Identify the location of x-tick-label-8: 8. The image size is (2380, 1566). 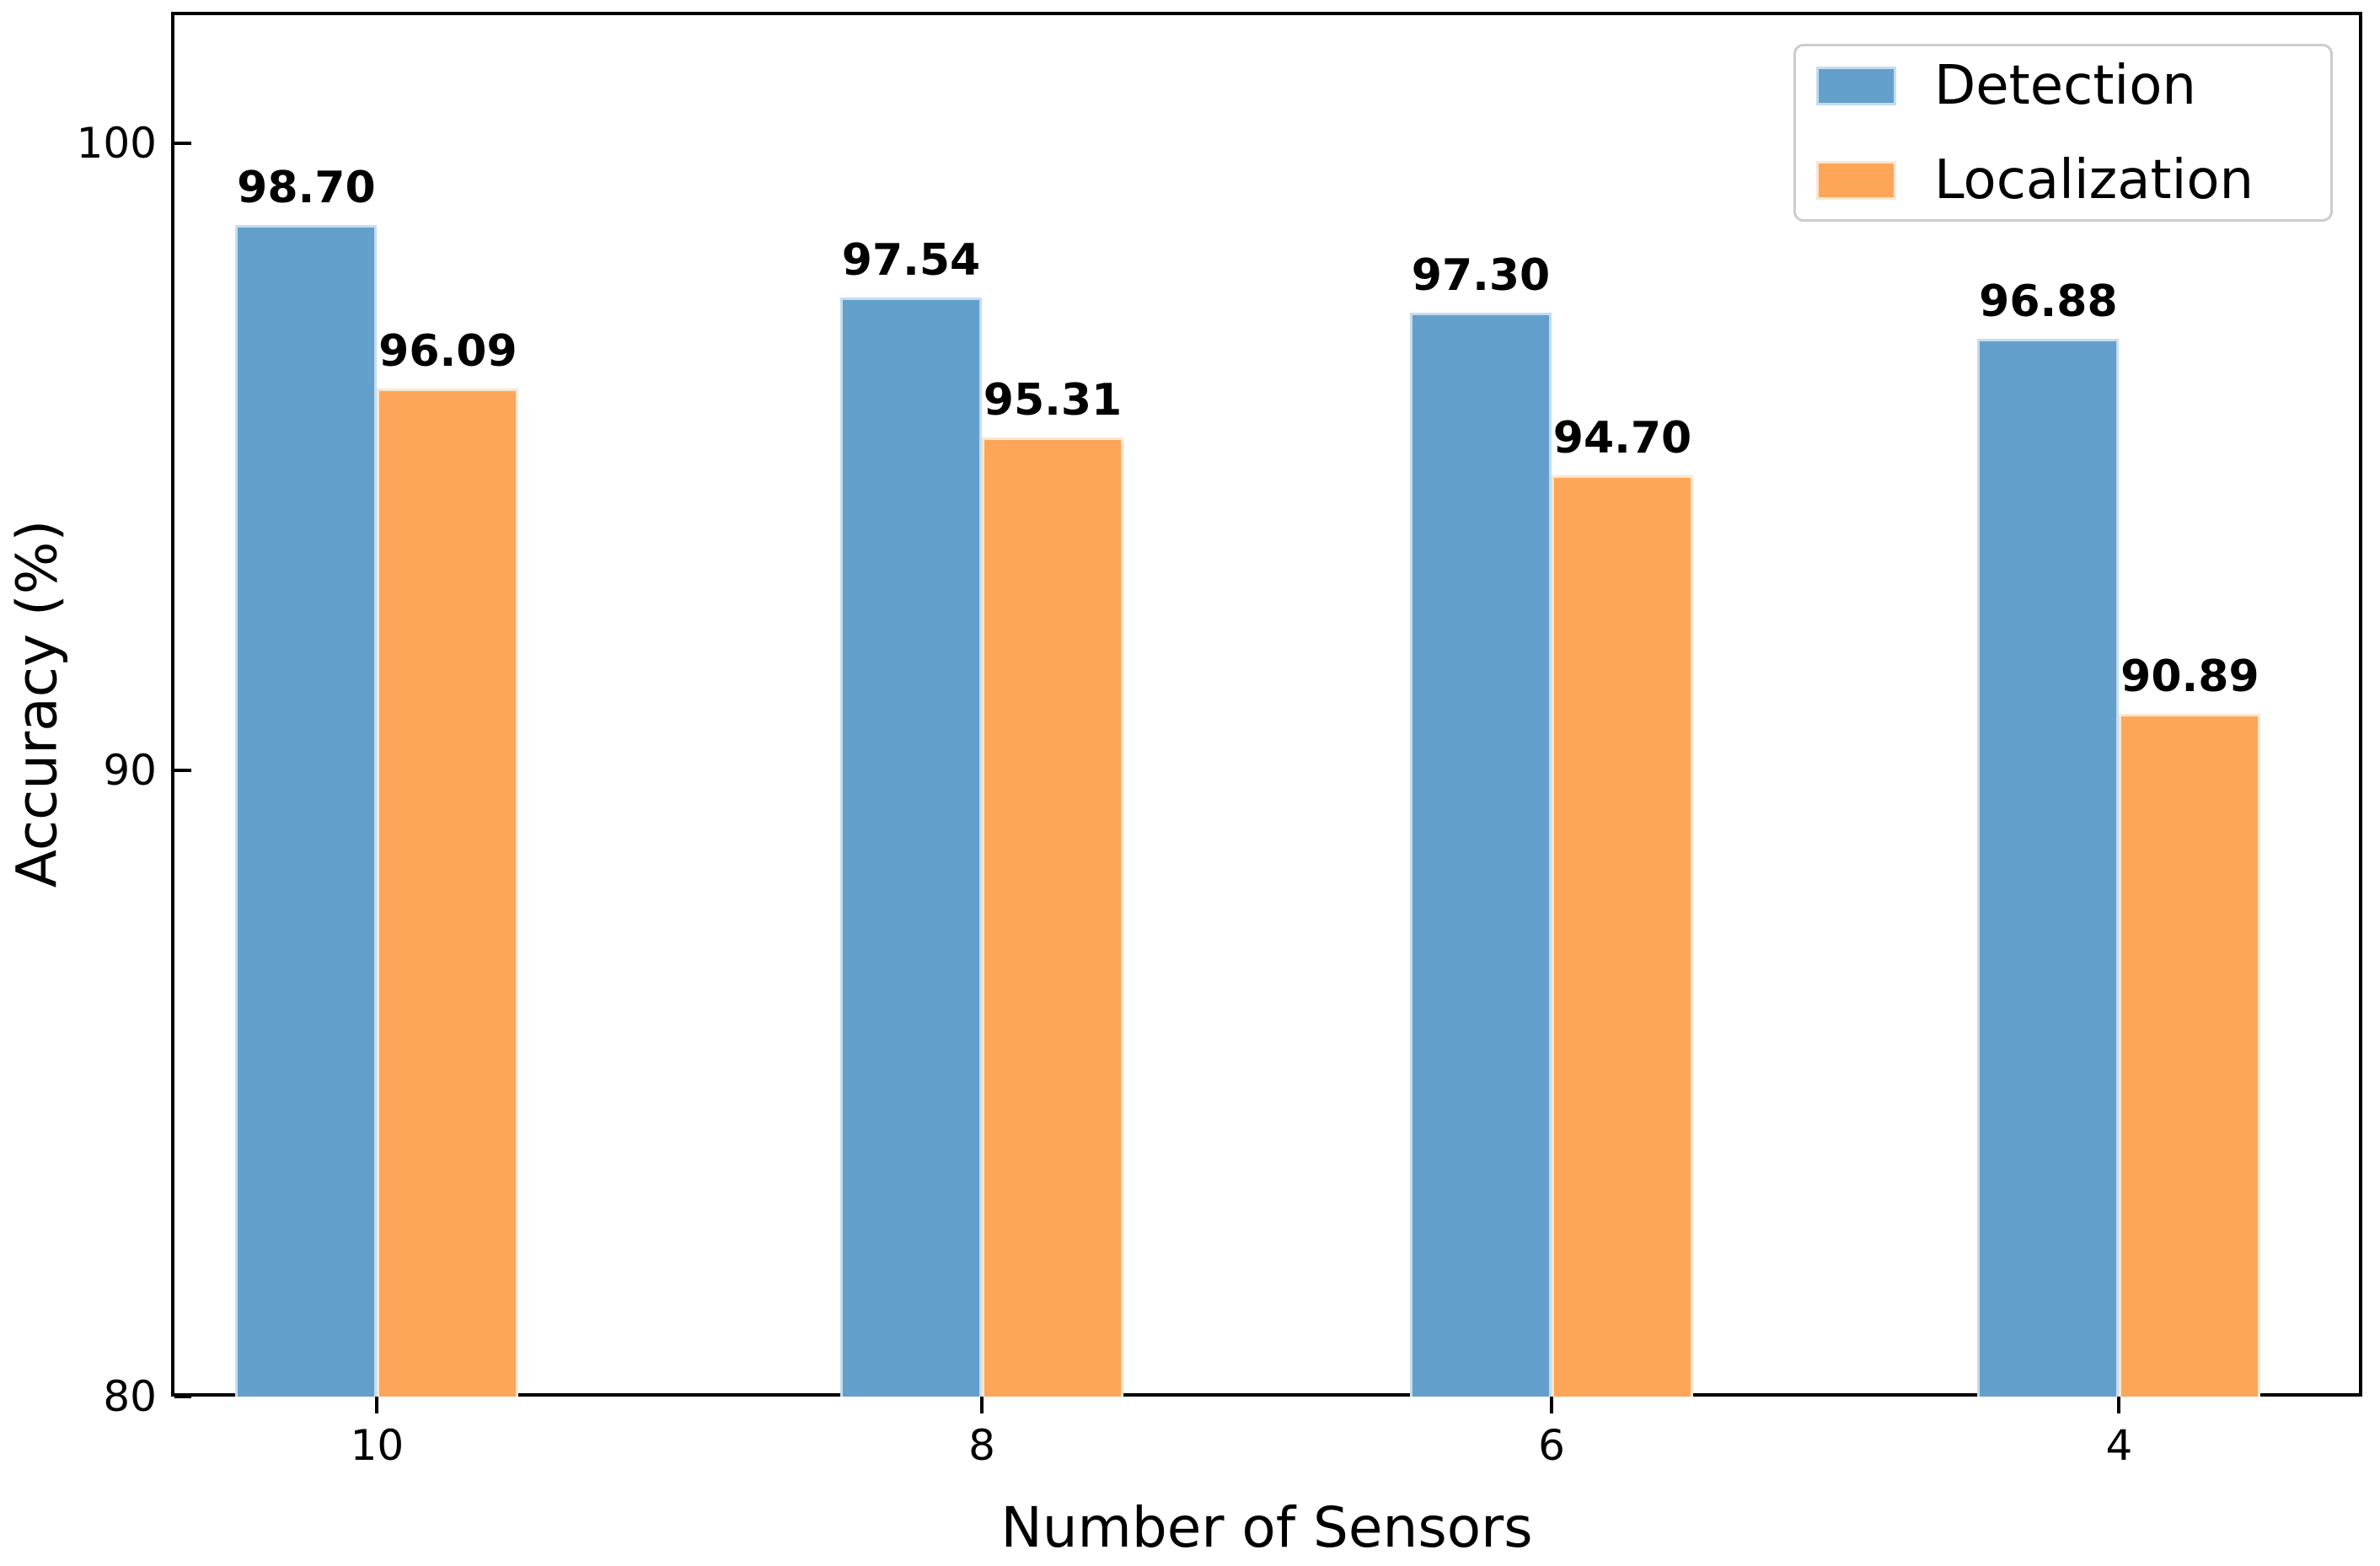
(981, 1446).